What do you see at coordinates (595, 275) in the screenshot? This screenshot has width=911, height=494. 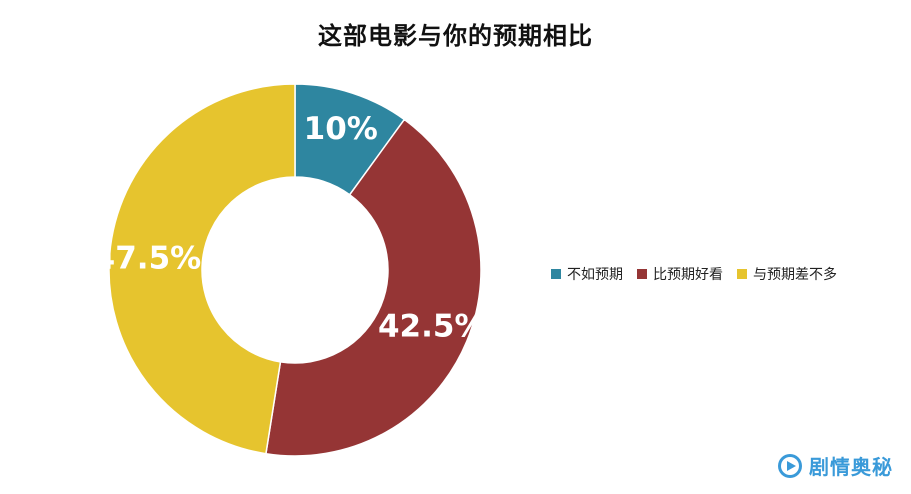 I see `legend-label-0: 不如预期` at bounding box center [595, 275].